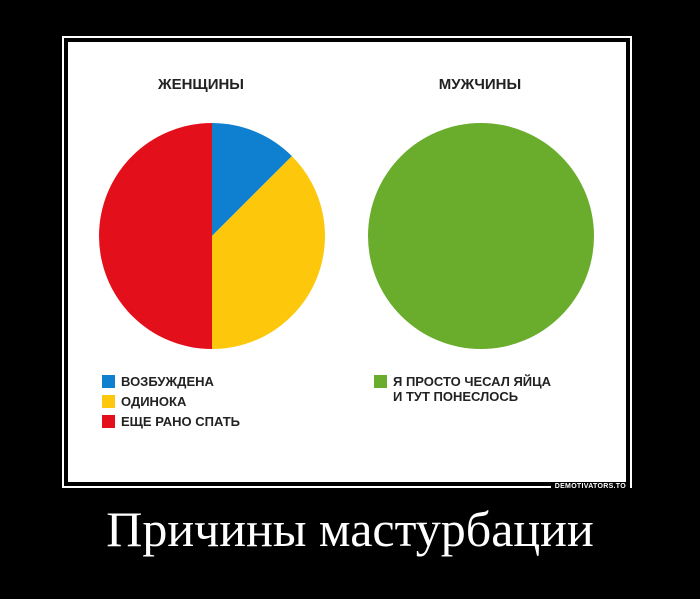  Describe the element at coordinates (167, 381) in the screenshot. I see `legend-label: ВОЗБУЖДЕНА` at that location.